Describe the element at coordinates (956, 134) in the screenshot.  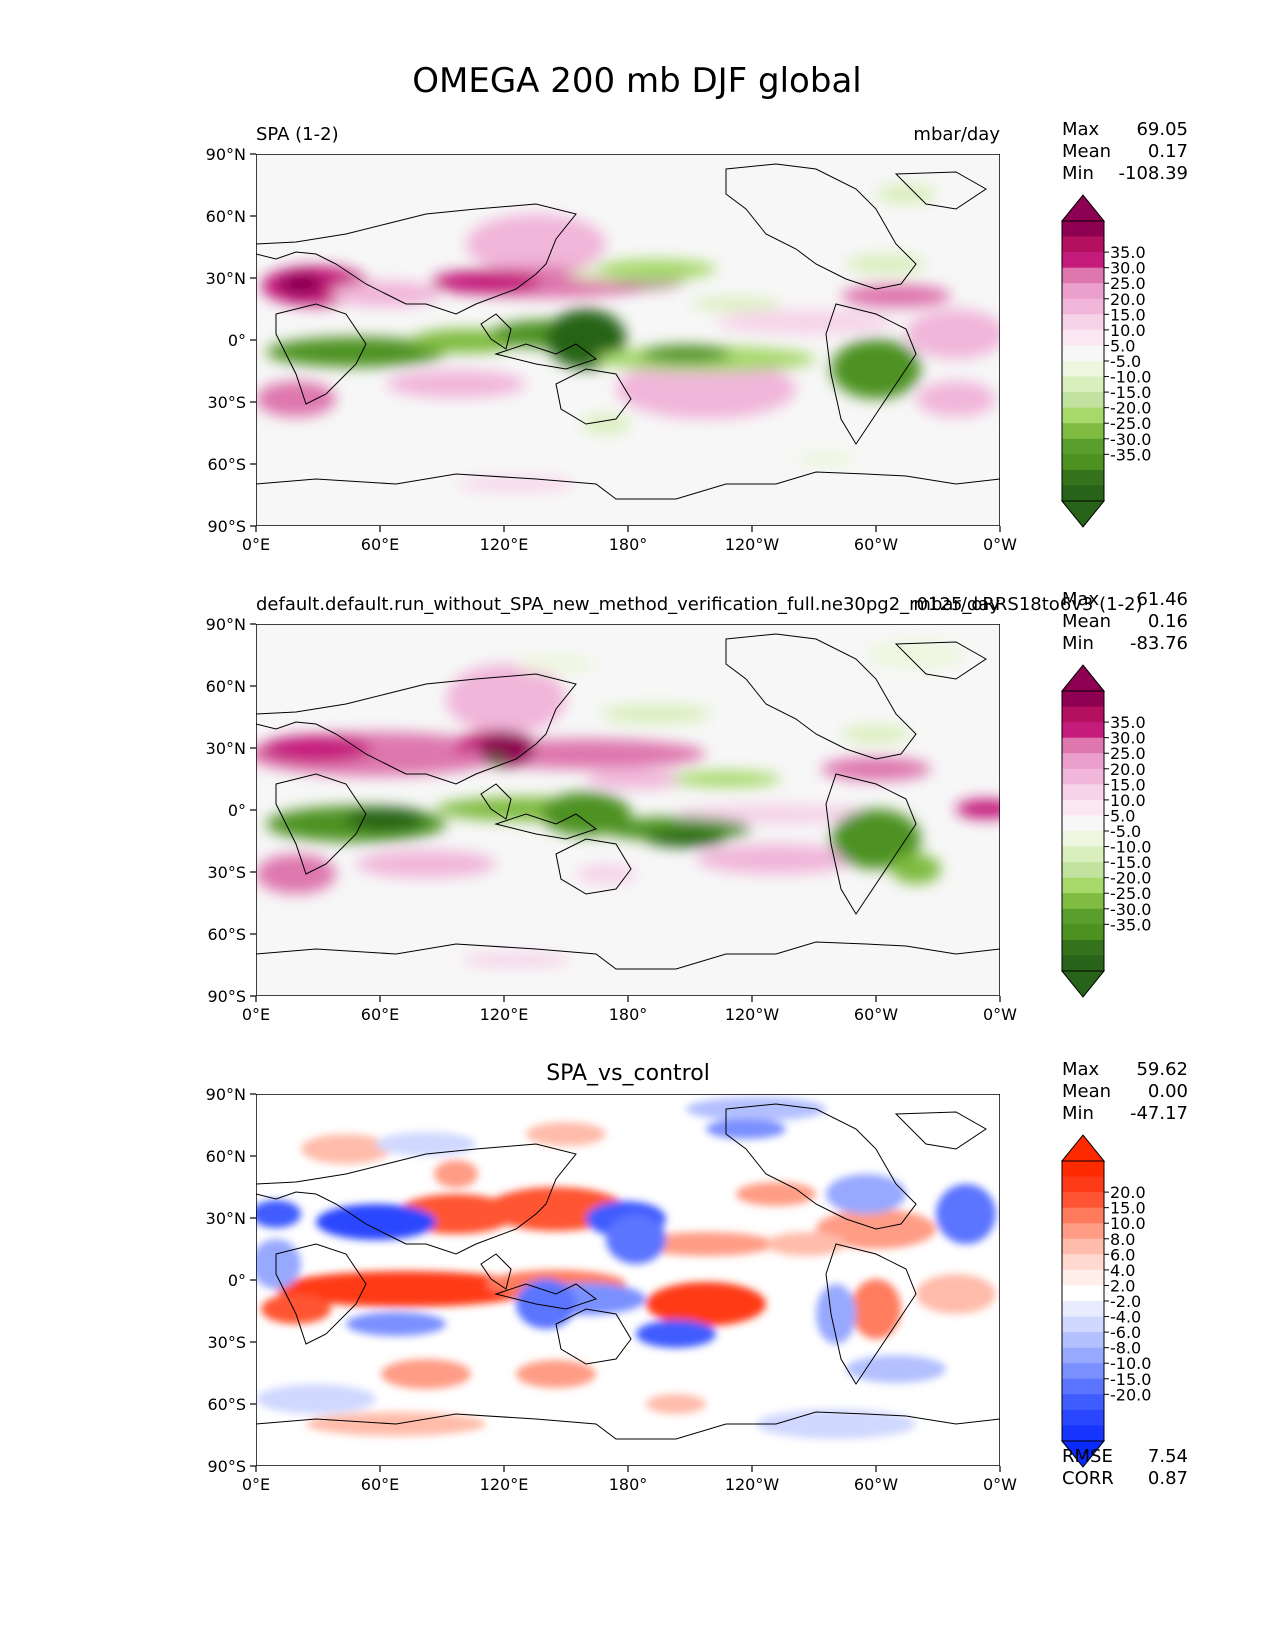
I see `panel-1-right-title: mbar/day` at that location.